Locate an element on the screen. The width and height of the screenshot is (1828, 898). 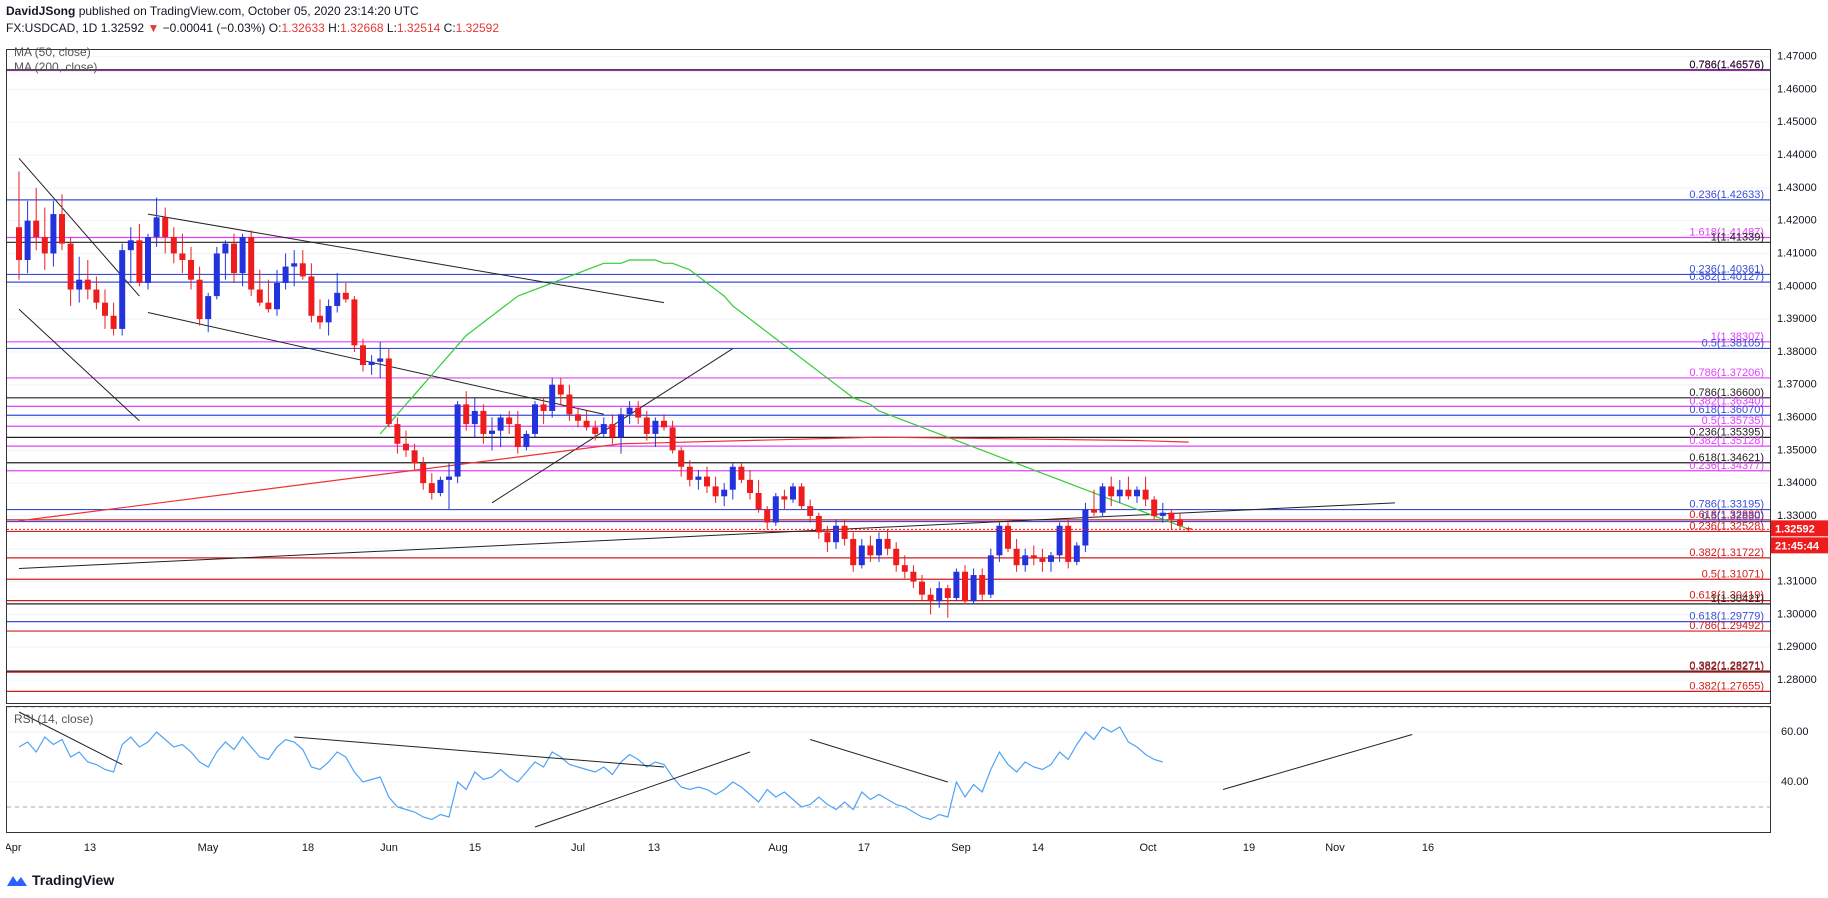
fib-level-label: 0.5(1.31071) is located at coordinates (1733, 574).